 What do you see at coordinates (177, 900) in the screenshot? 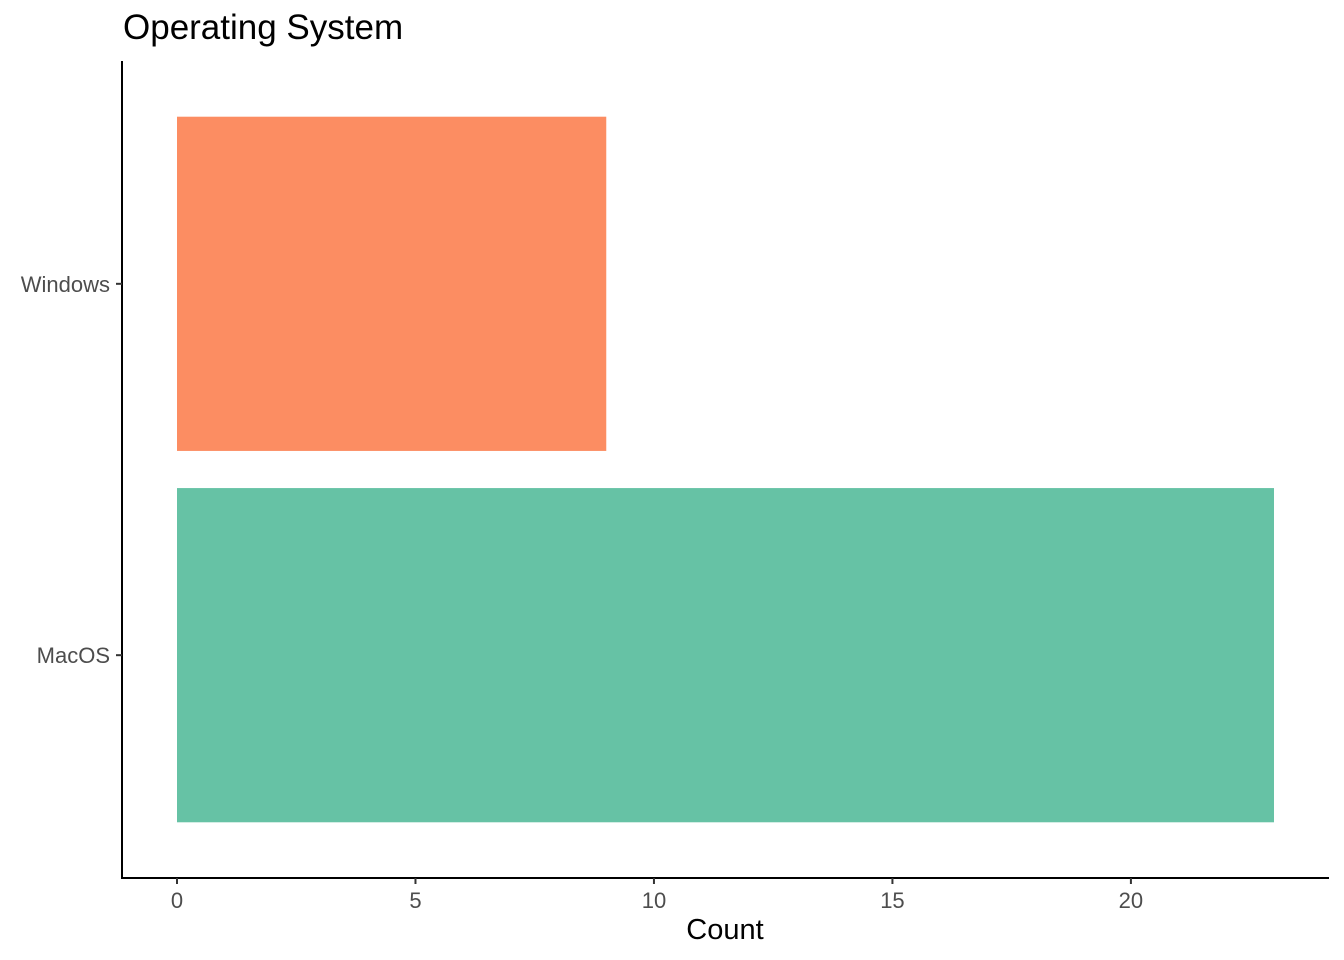
I see `x-tick-label-0: 0` at bounding box center [177, 900].